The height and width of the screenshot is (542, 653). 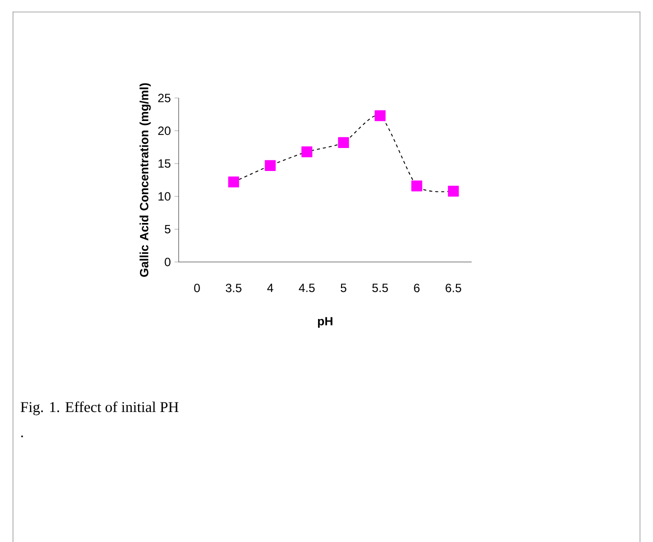 What do you see at coordinates (167, 229) in the screenshot?
I see `y-tick-label: 5` at bounding box center [167, 229].